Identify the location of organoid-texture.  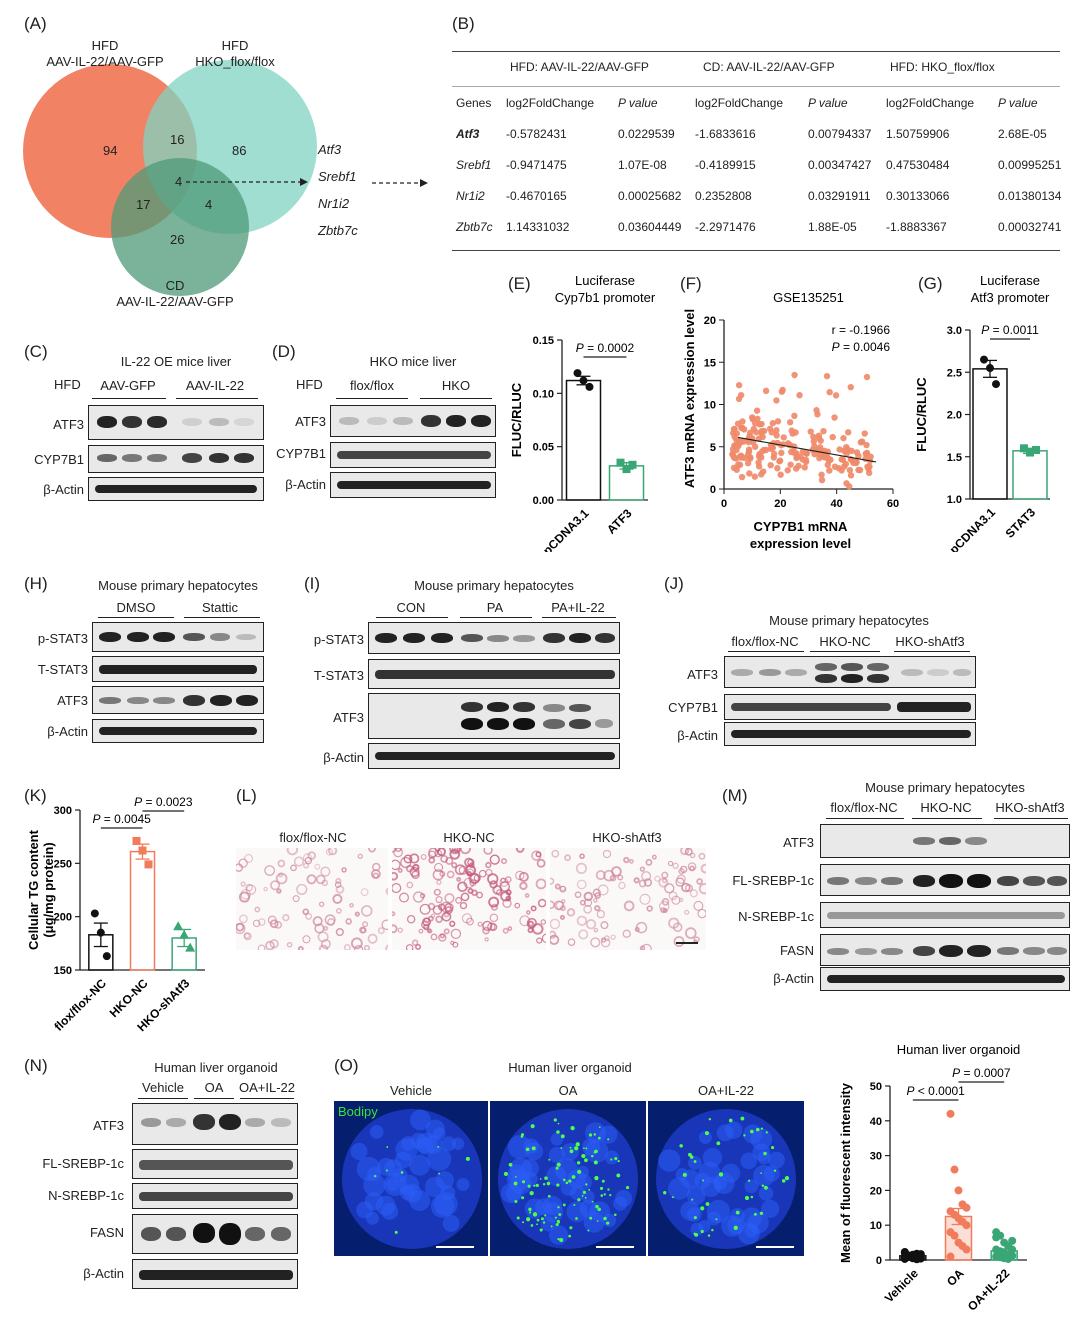
(412, 1179).